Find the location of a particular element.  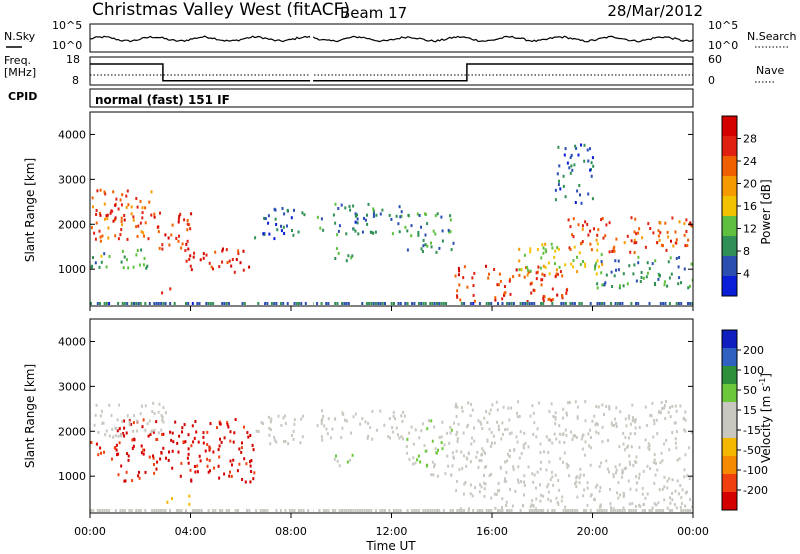

time-tick-label: 04:00 is located at coordinates (191, 531).